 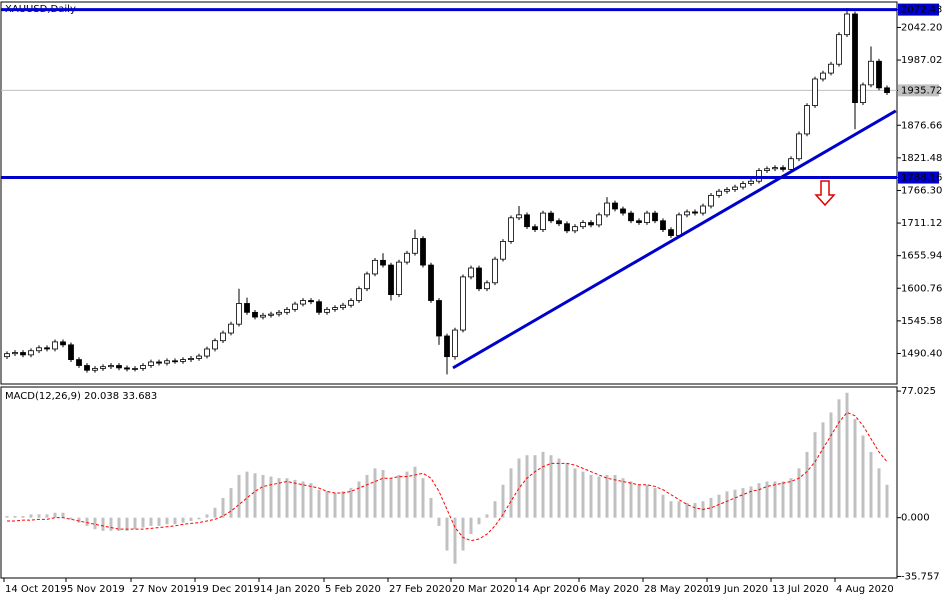 What do you see at coordinates (865, 589) in the screenshot?
I see `x-tick-label: 4 Aug 2020` at bounding box center [865, 589].